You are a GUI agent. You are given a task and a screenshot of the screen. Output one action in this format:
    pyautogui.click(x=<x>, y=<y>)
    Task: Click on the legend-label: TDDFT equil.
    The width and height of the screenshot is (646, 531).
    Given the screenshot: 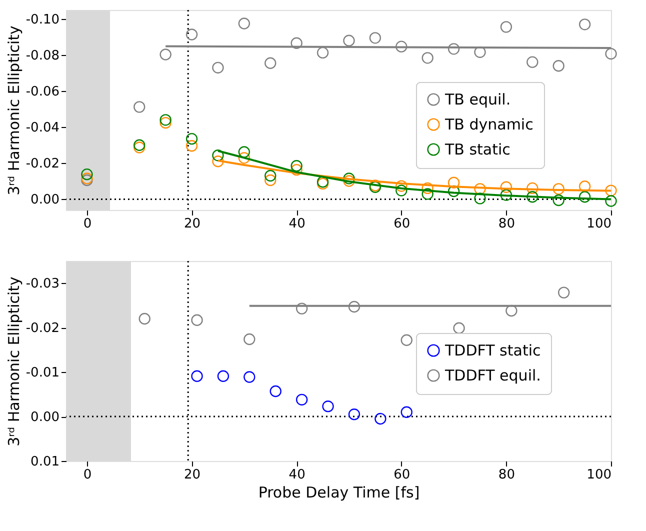 What is the action you would take?
    pyautogui.click(x=492, y=375)
    